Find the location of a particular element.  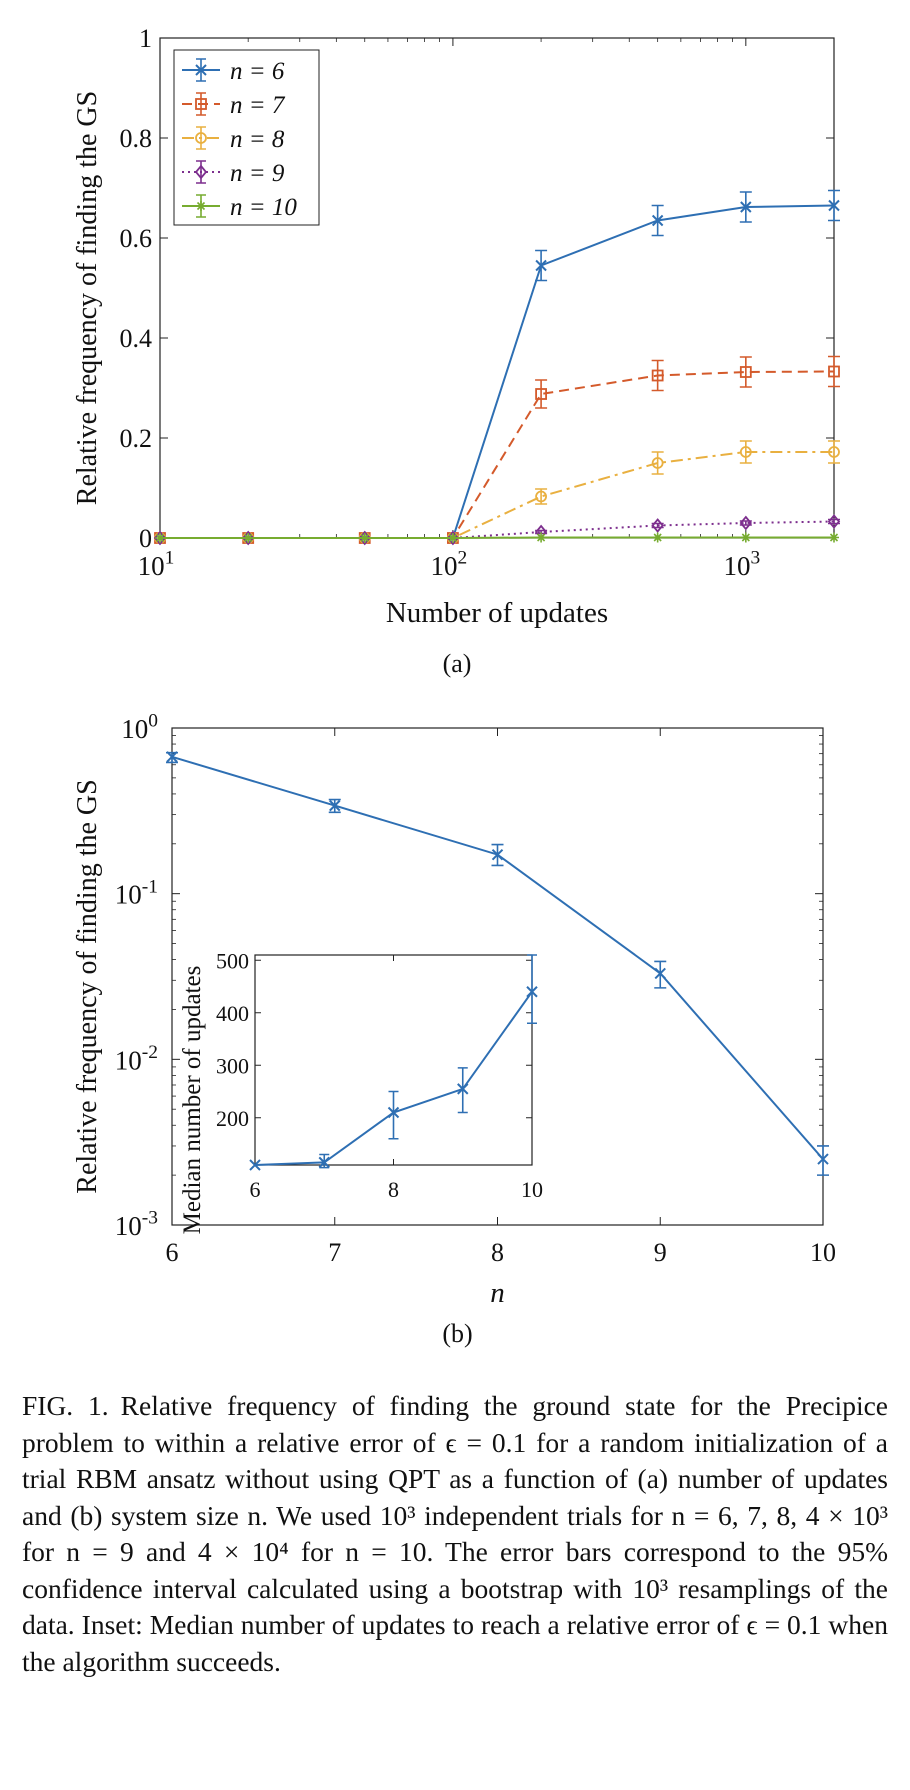

legend-box is located at coordinates (246, 137).